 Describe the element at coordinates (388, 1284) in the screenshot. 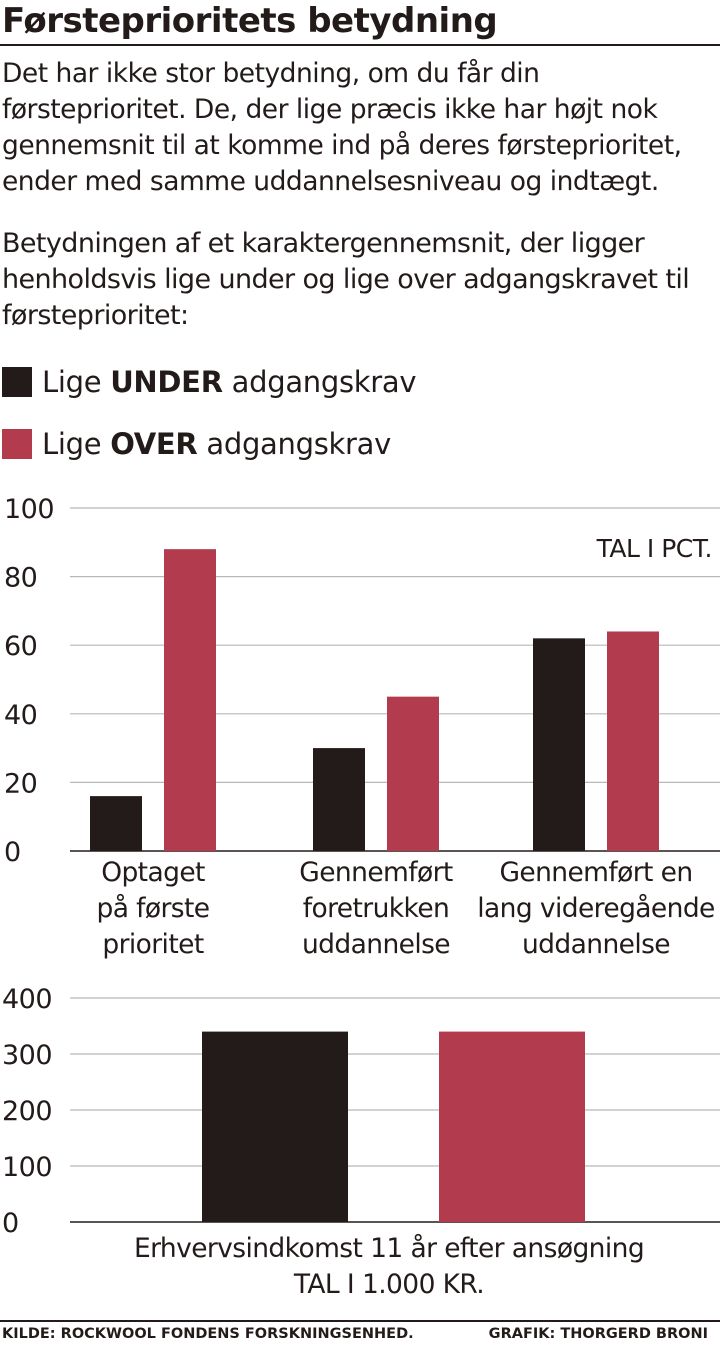

I see `x-axis-label: TAL I 1.000 KR.` at that location.